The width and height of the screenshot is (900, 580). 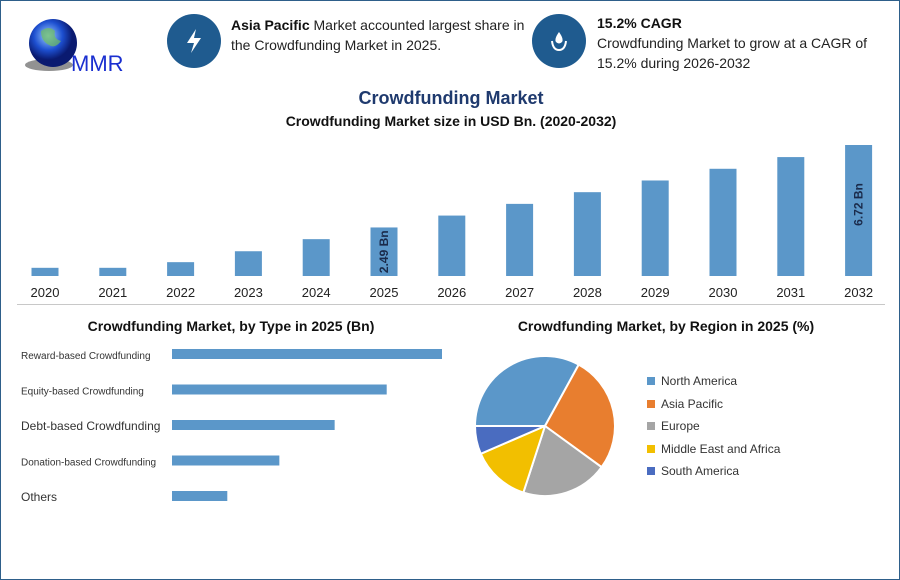 I want to click on x-tick-2022: 2022, so click(x=180, y=292).